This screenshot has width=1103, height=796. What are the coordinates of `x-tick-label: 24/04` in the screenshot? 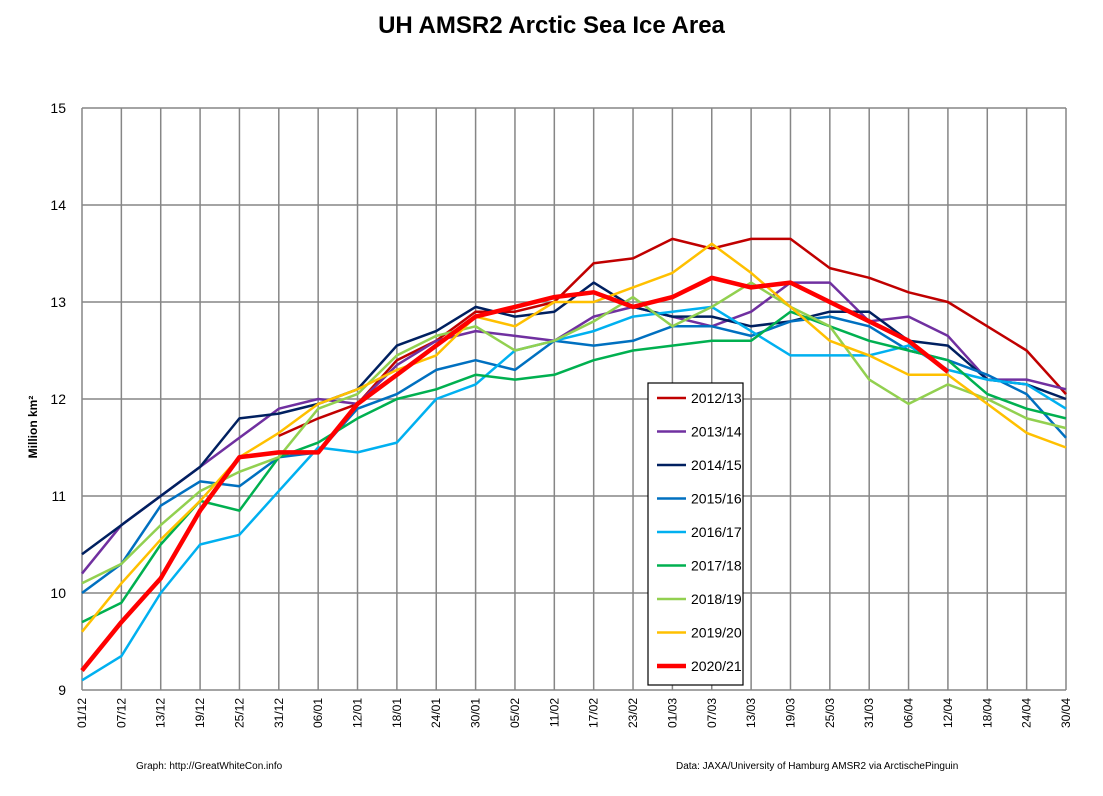 It's located at (1027, 713).